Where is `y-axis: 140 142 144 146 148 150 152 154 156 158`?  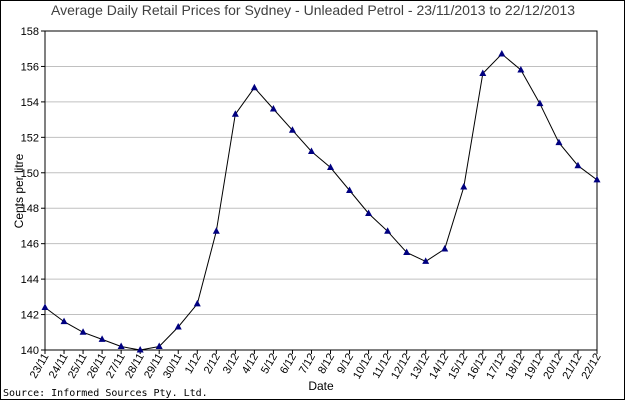 y-axis: 140 142 144 146 148 150 152 154 156 158 is located at coordinates (33, 191).